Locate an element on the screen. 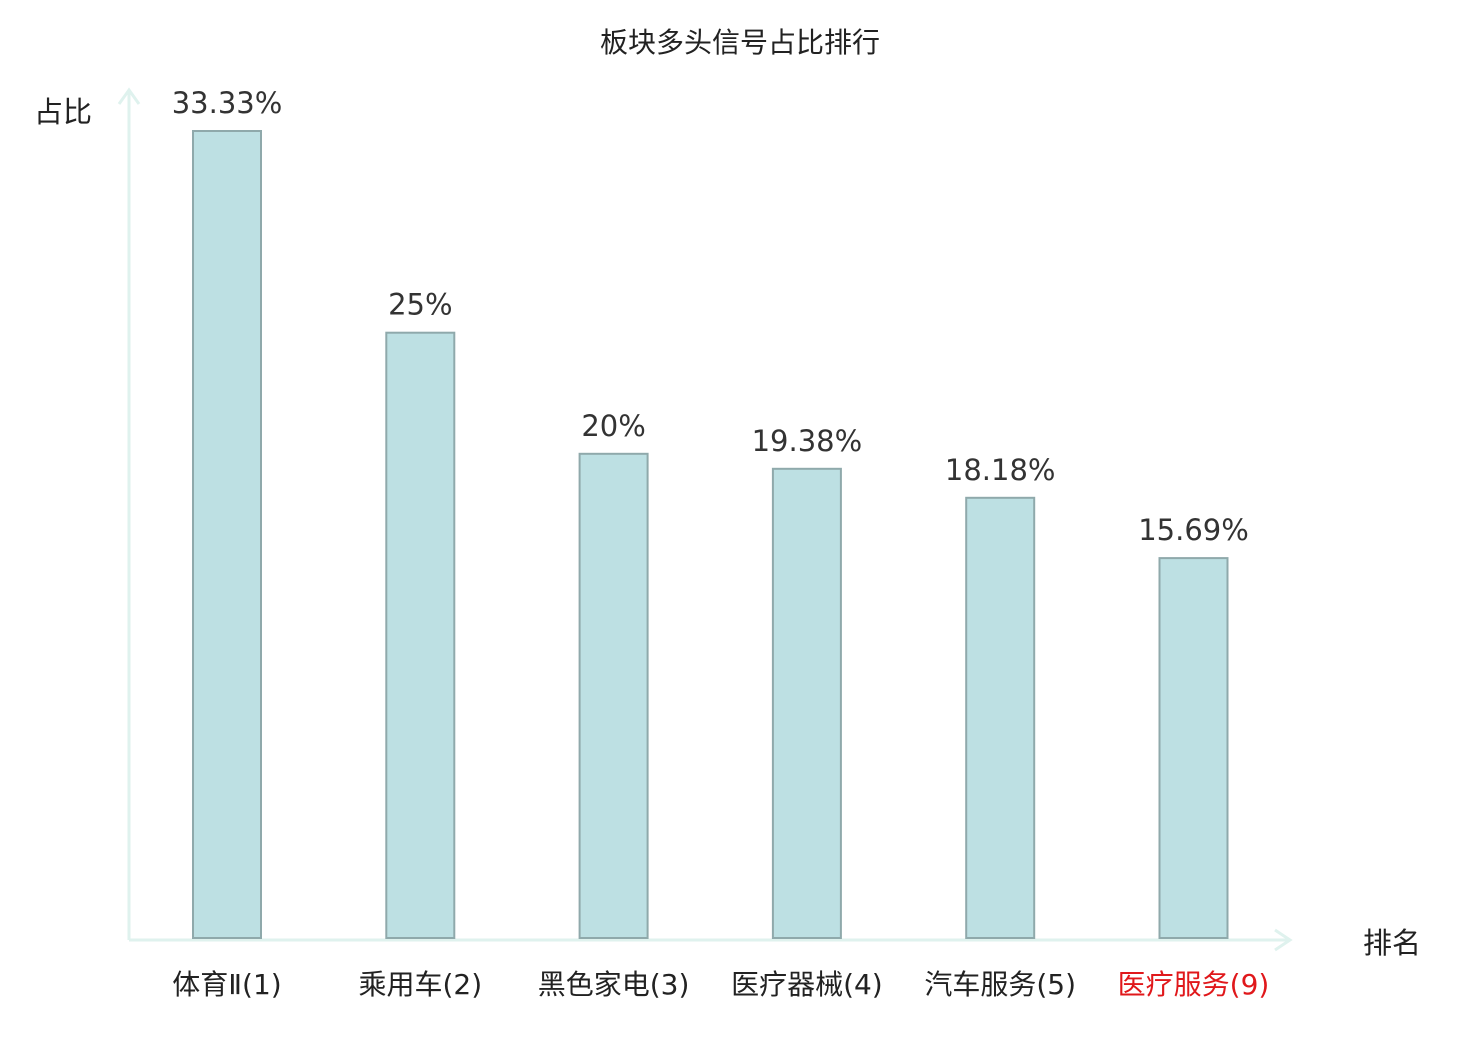 The width and height of the screenshot is (1480, 1044). x-tick-label: 黑色家电(3) is located at coordinates (614, 984).